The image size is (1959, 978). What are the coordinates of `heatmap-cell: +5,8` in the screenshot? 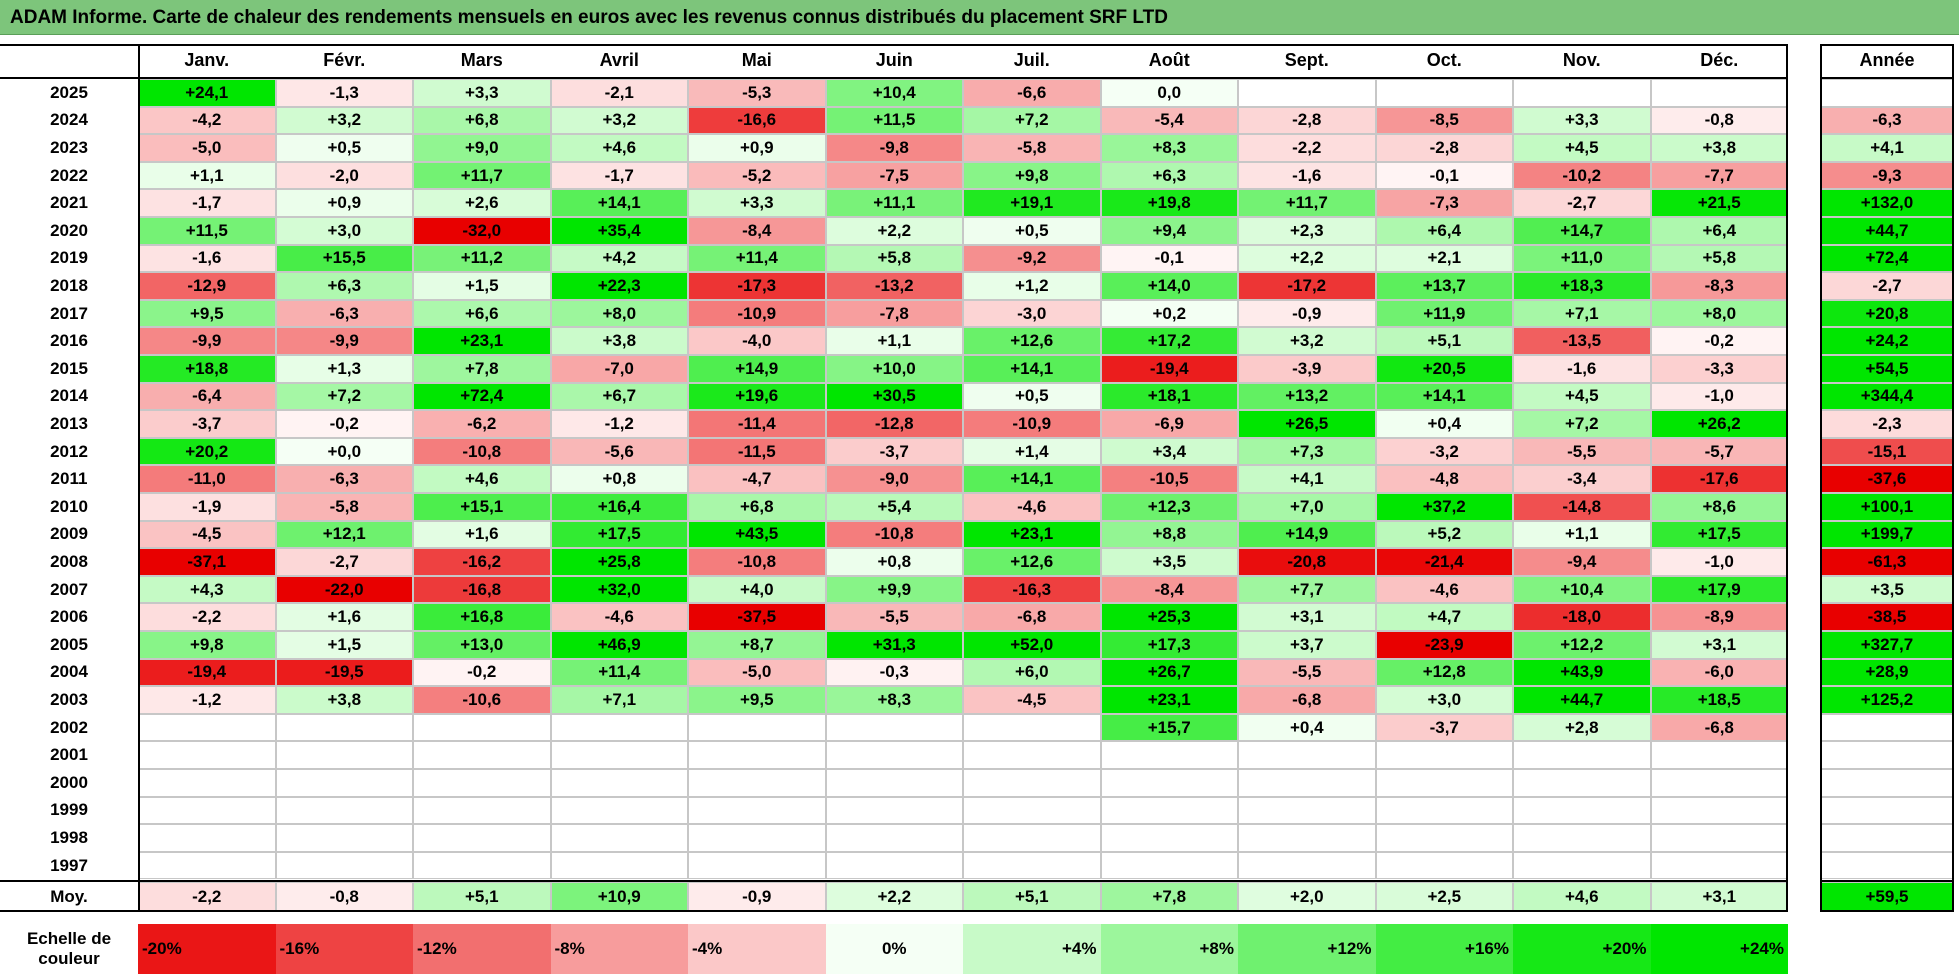 It's located at (1719, 258).